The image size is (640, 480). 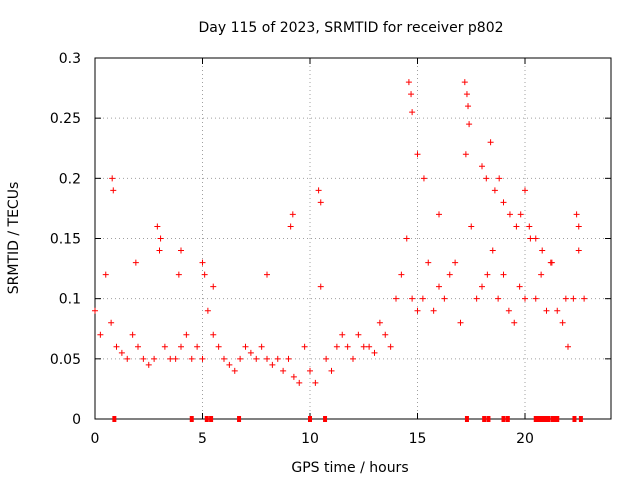 I want to click on y-tick-label: 0.15, so click(x=65, y=240).